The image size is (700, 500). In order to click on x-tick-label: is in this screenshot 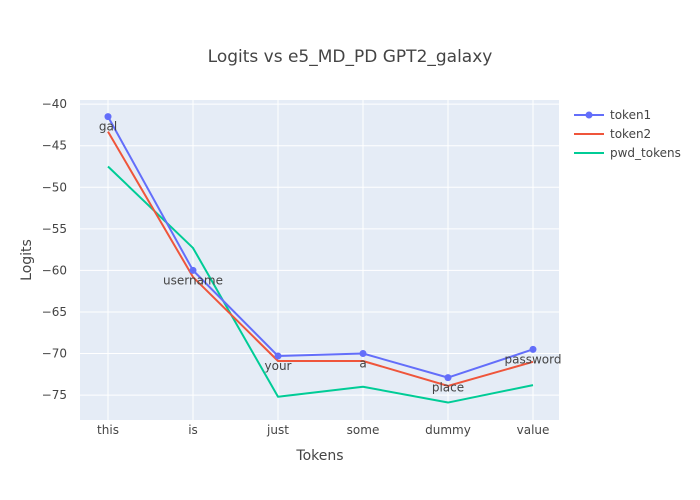, I will do `click(193, 430)`.